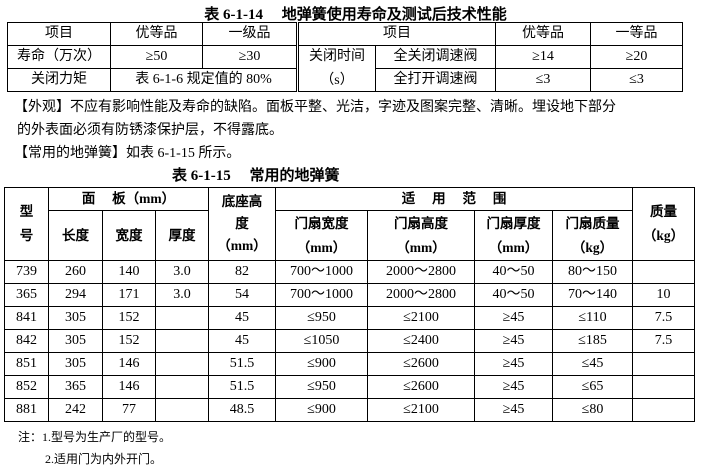 The image size is (711, 469). I want to click on cell: 77, so click(129, 410).